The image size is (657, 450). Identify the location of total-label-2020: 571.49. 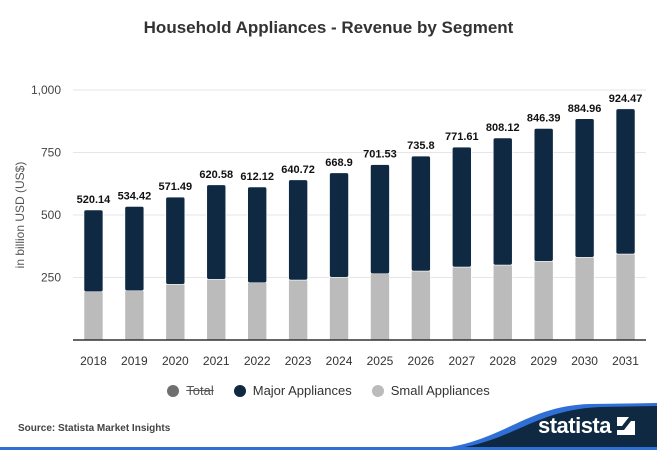
(175, 187).